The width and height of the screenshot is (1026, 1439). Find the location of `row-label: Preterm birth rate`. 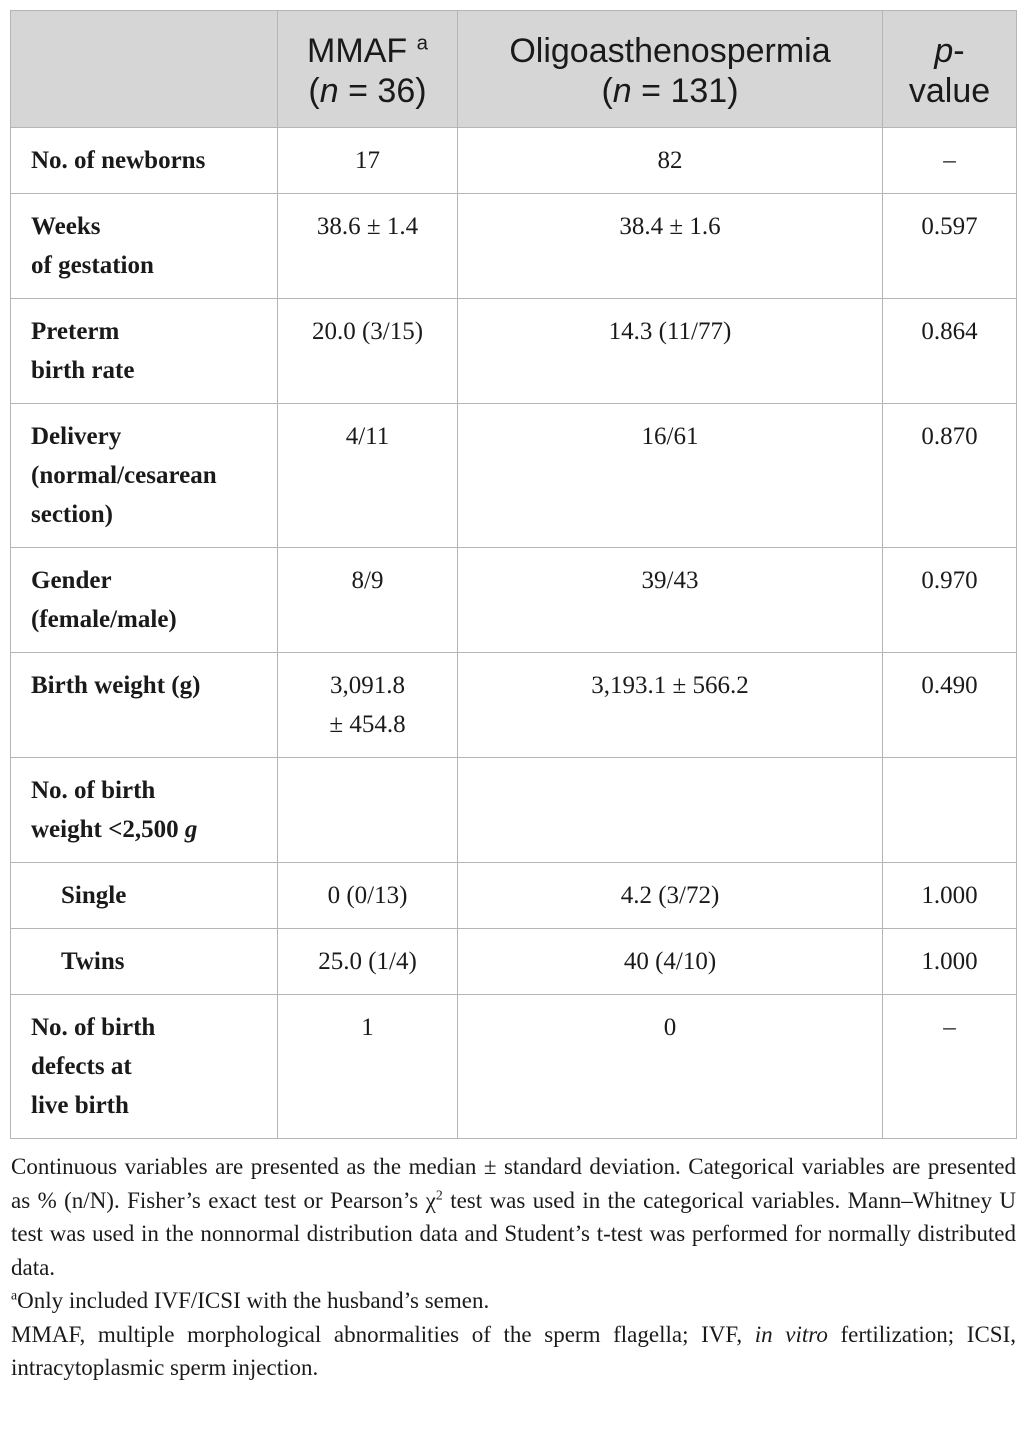

row-label: Preterm birth rate is located at coordinates (144, 351).